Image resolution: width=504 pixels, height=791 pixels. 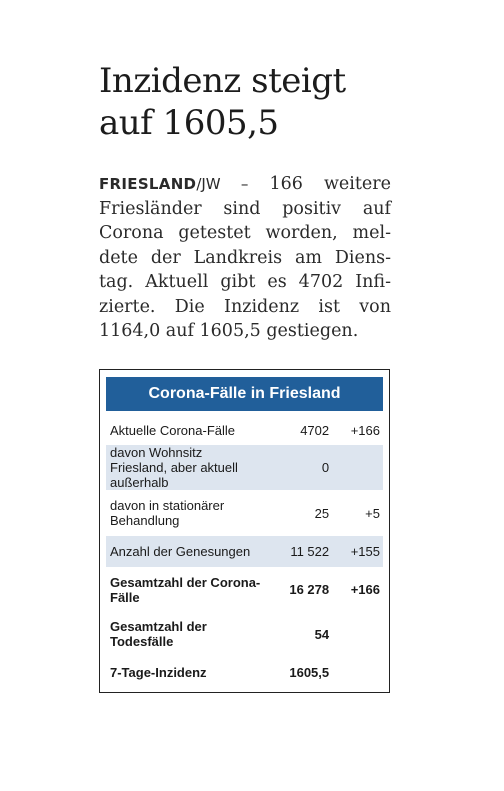 What do you see at coordinates (315, 430) in the screenshot?
I see `row-value: 4702` at bounding box center [315, 430].